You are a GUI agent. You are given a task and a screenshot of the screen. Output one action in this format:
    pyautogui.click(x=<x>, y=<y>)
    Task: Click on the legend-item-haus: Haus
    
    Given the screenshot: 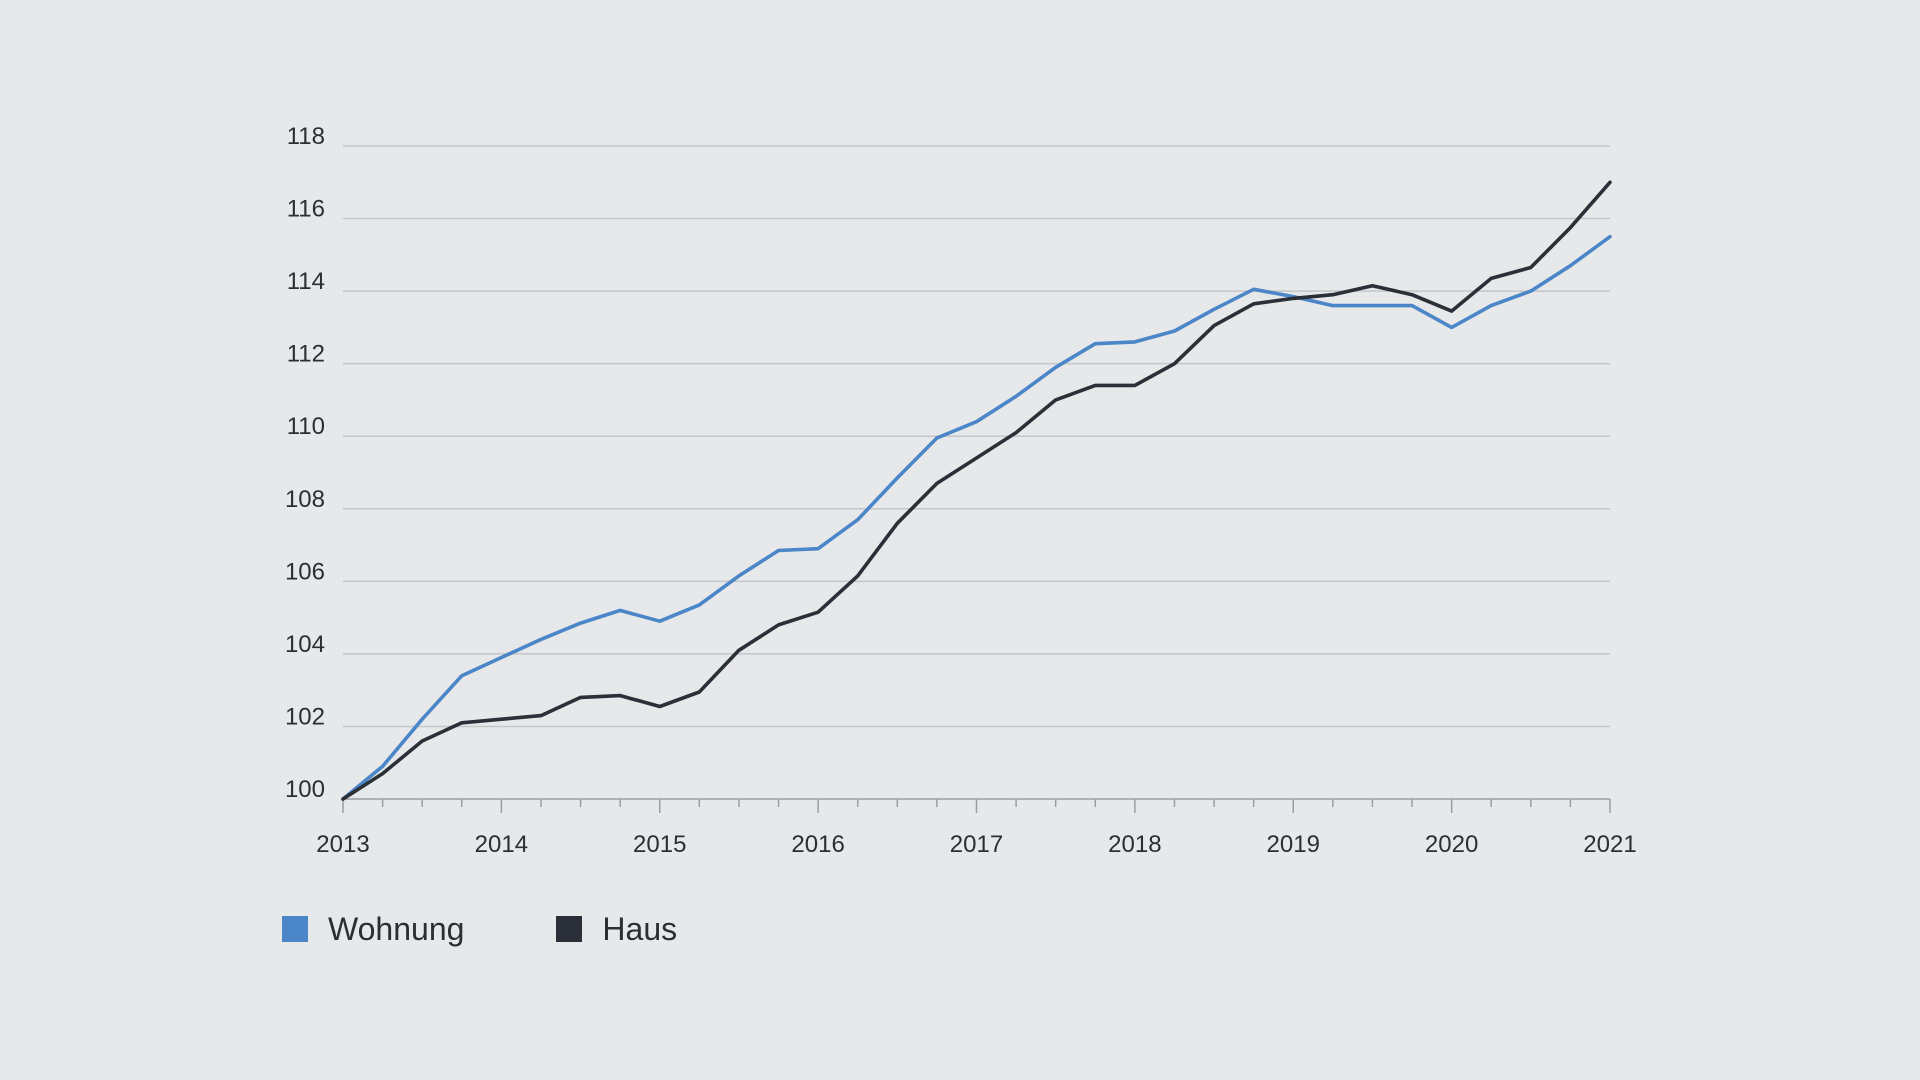 What is the action you would take?
    pyautogui.click(x=616, y=929)
    